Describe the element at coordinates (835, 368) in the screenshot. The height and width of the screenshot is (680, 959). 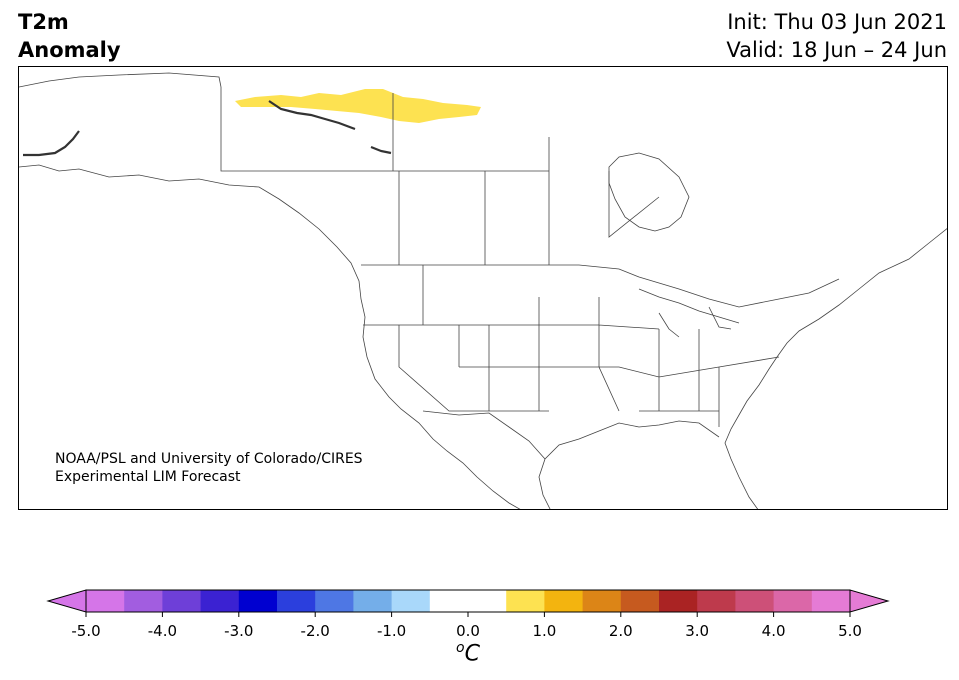
I see `east-coast` at that location.